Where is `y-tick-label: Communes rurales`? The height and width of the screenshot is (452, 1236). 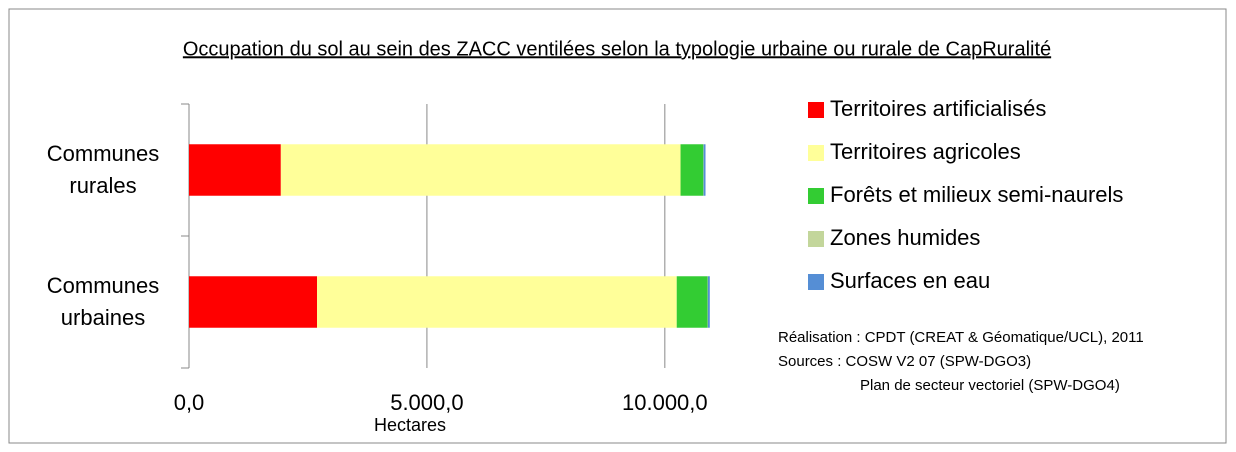 y-tick-label: Communes rurales is located at coordinates (103, 169).